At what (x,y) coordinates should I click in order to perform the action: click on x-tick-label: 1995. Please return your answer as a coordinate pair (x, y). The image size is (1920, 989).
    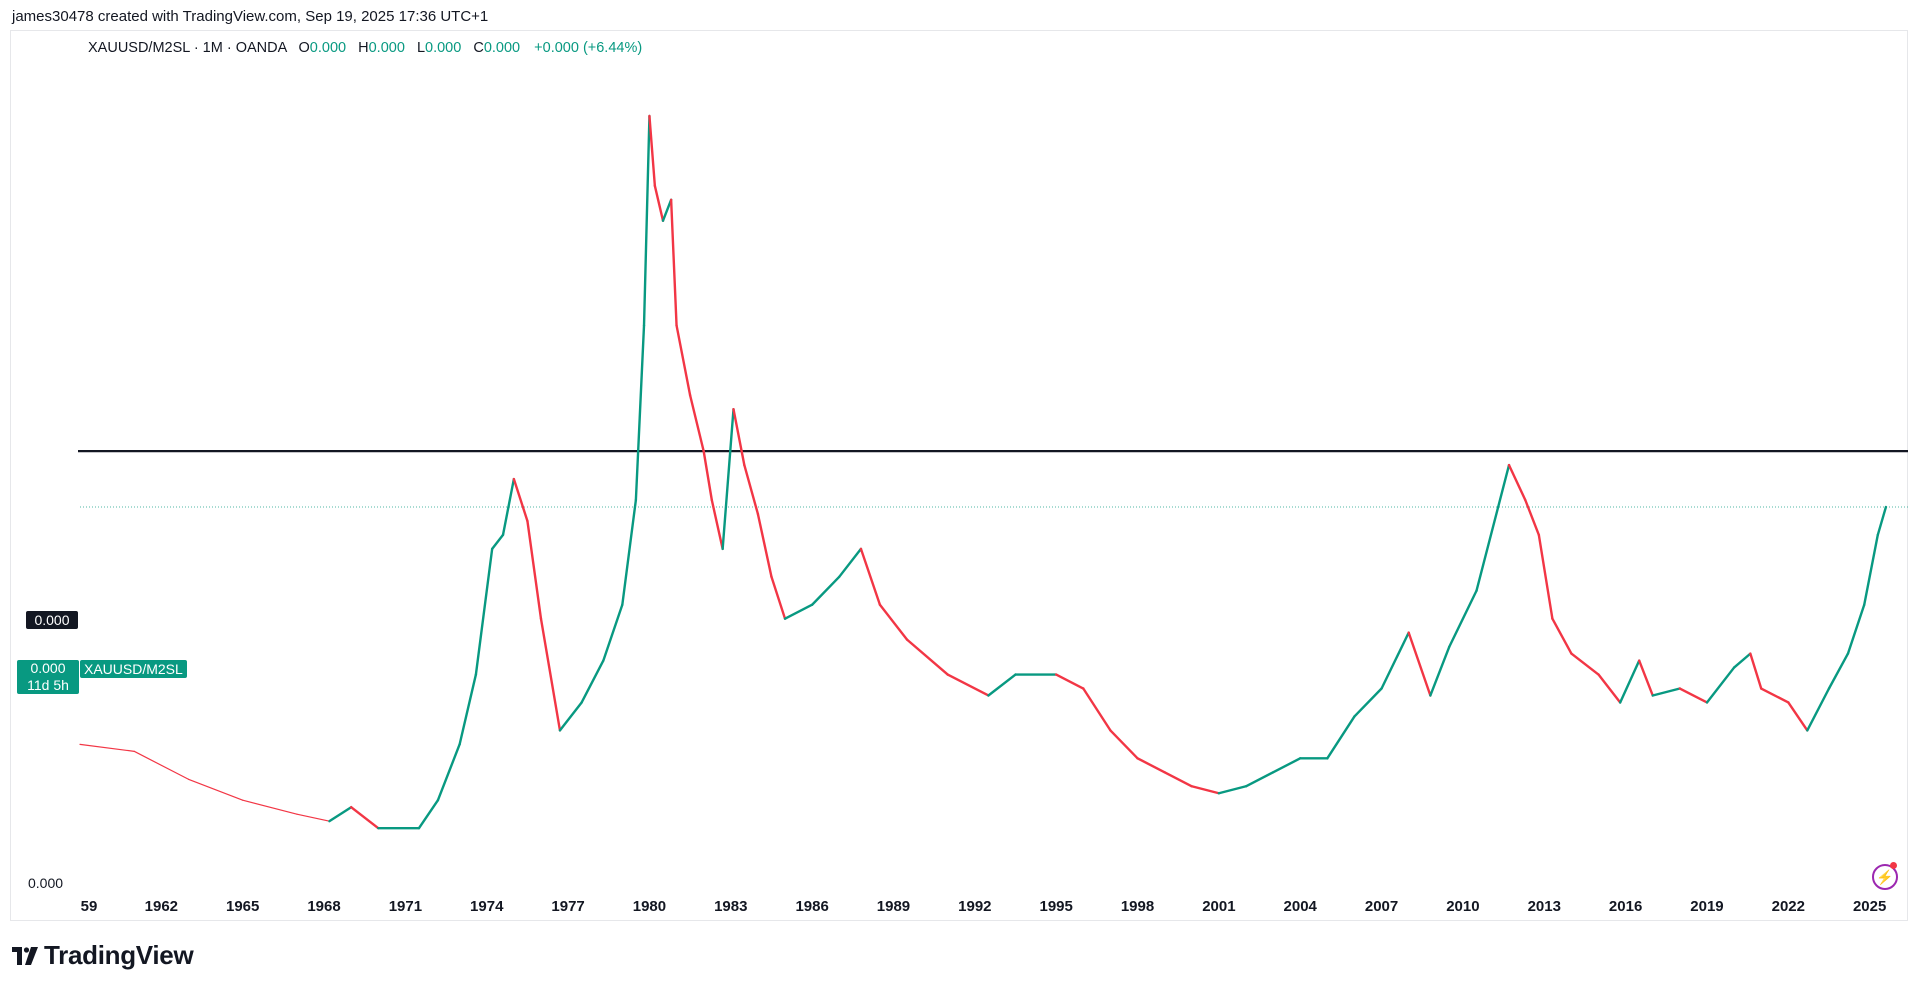
    Looking at the image, I should click on (1056, 906).